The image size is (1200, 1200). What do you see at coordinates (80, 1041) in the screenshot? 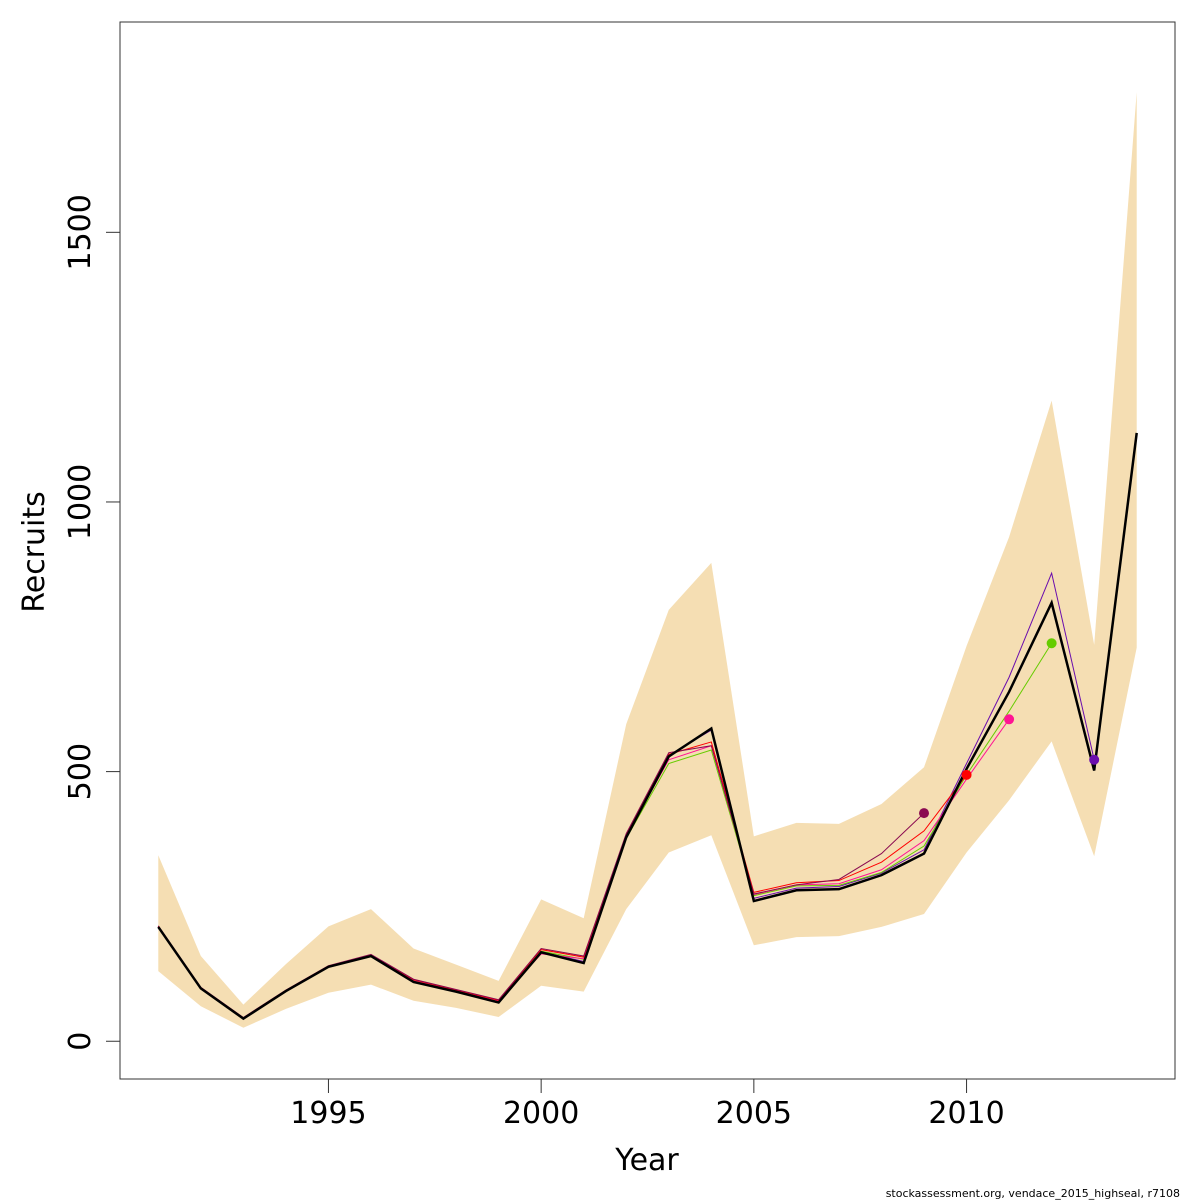
I see `y-tick-label: 0` at bounding box center [80, 1041].